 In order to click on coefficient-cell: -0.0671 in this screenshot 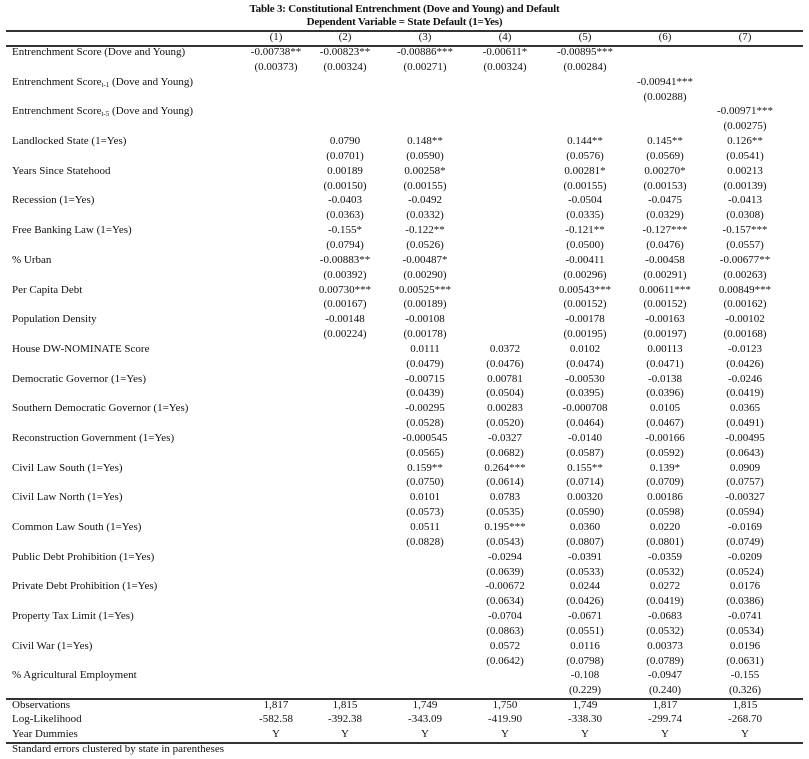, I will do `click(585, 616)`.